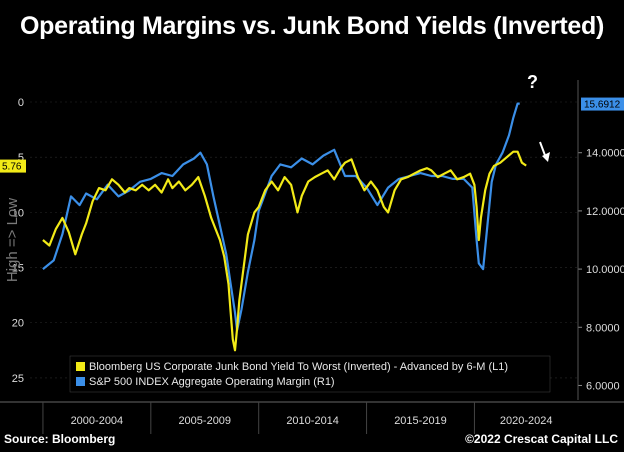 Image resolution: width=624 pixels, height=452 pixels. Describe the element at coordinates (80, 381) in the screenshot. I see `legend-swatch-margin` at that location.